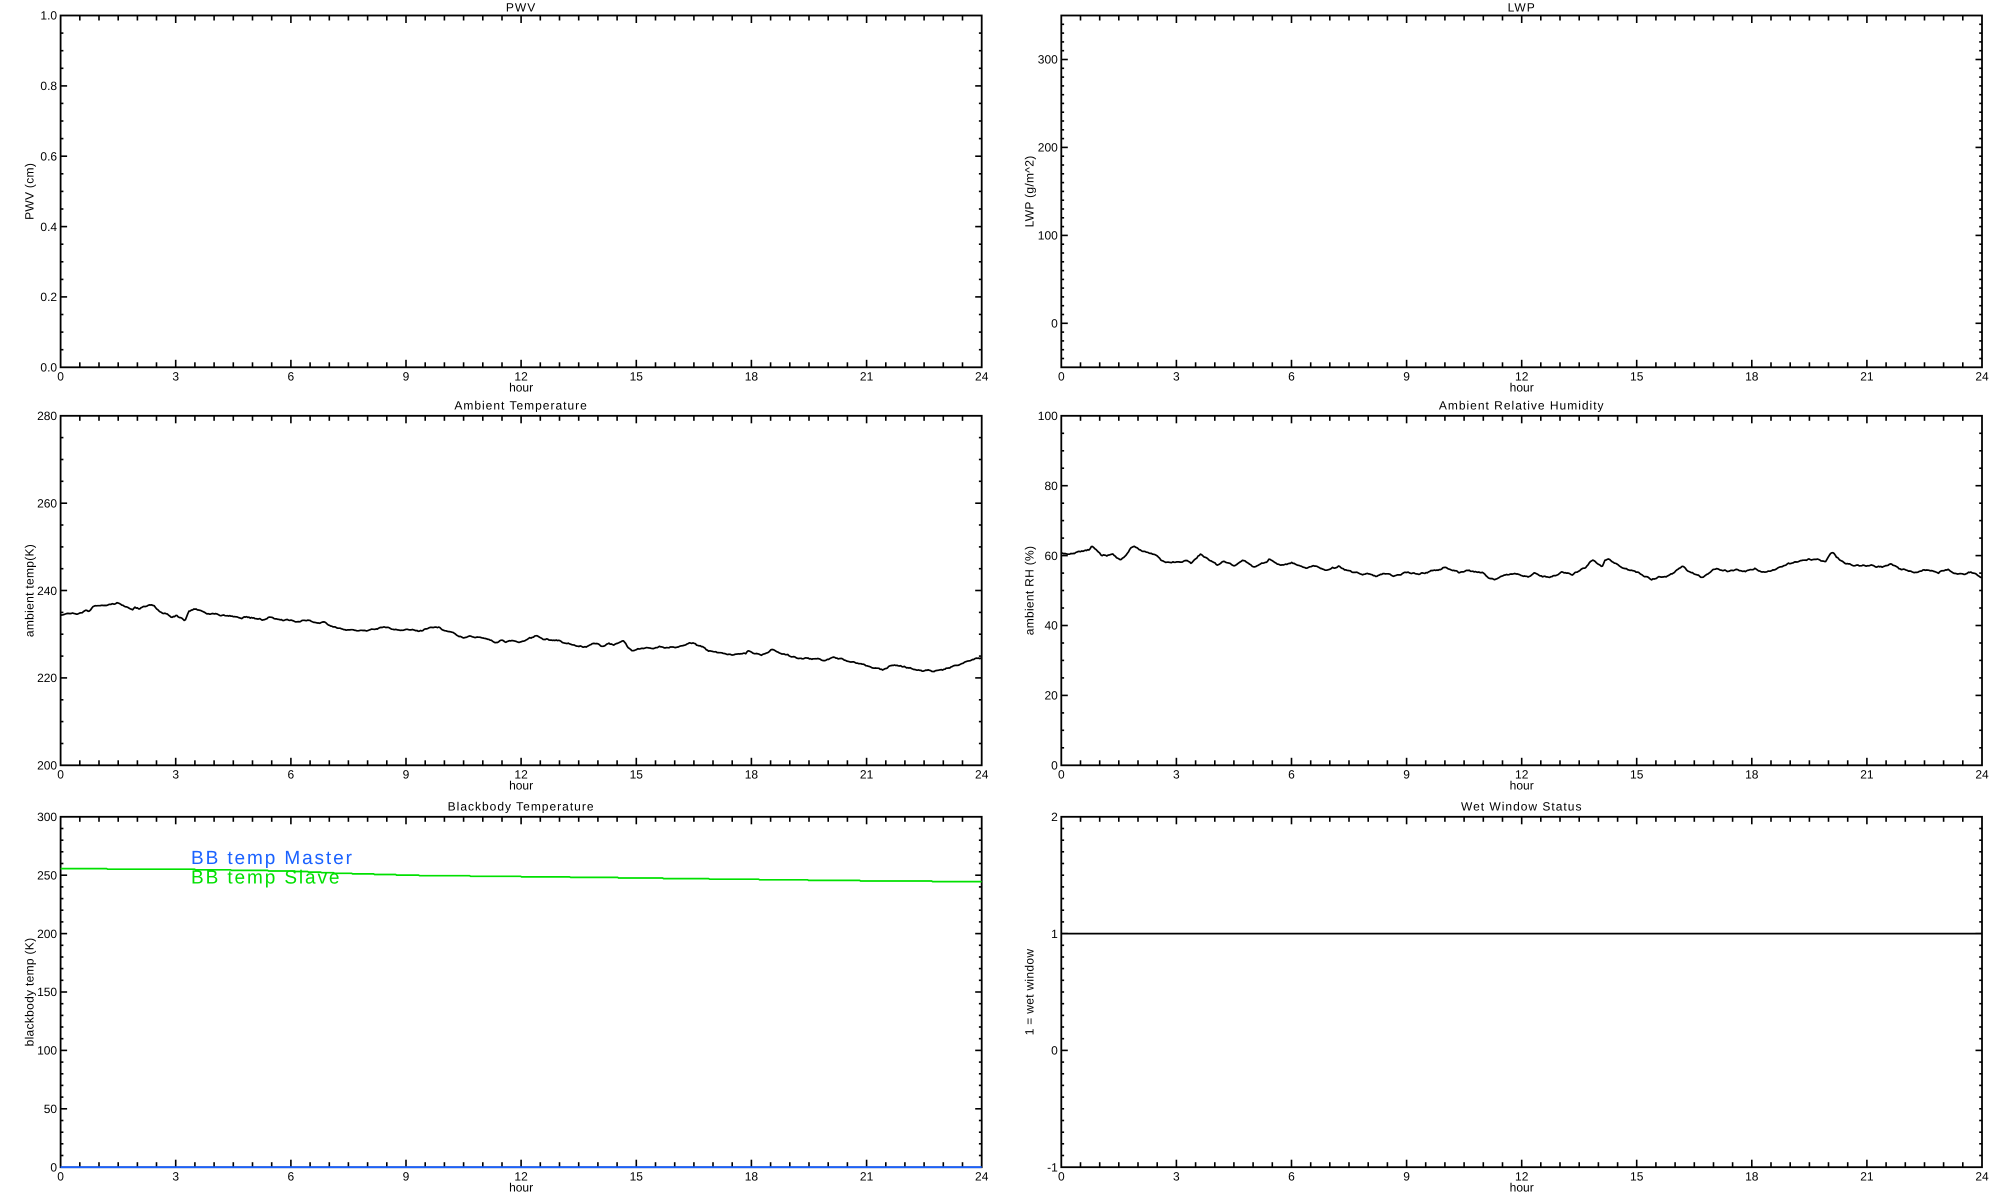  Describe the element at coordinates (1030, 591) in the screenshot. I see `svg-text: ambient RH (%)` at that location.